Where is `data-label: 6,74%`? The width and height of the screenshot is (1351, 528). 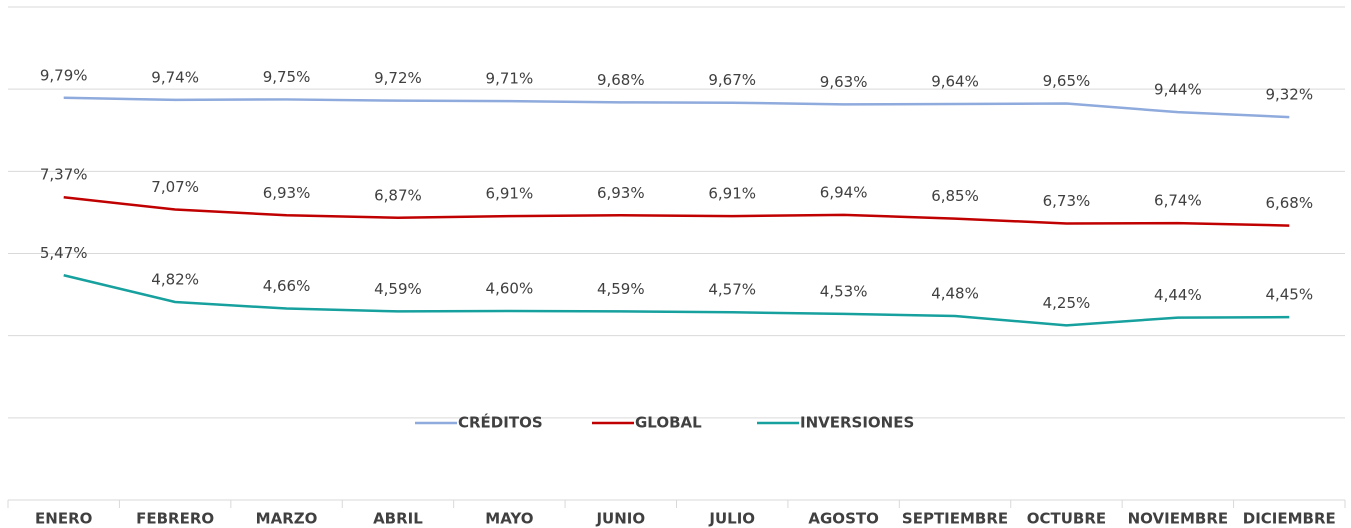
data-label: 6,74% is located at coordinates (1178, 201).